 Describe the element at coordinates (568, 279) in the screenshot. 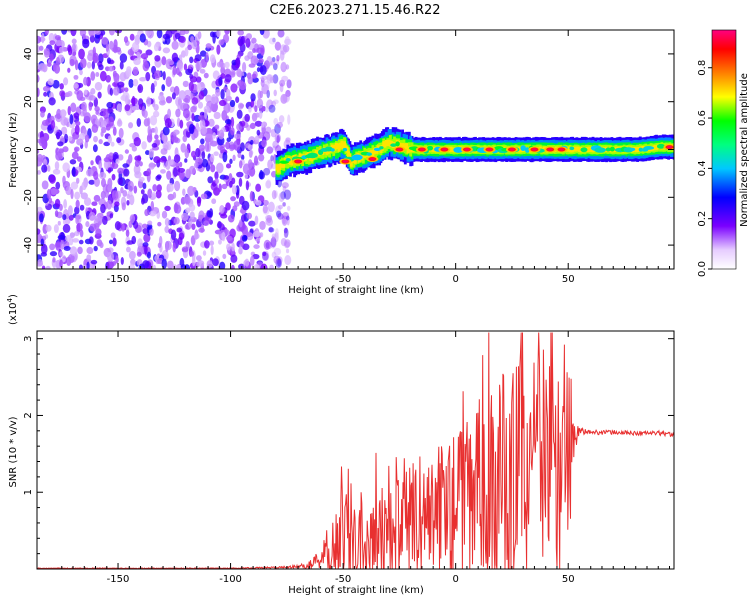

I see `x-tick-label: 50` at that location.